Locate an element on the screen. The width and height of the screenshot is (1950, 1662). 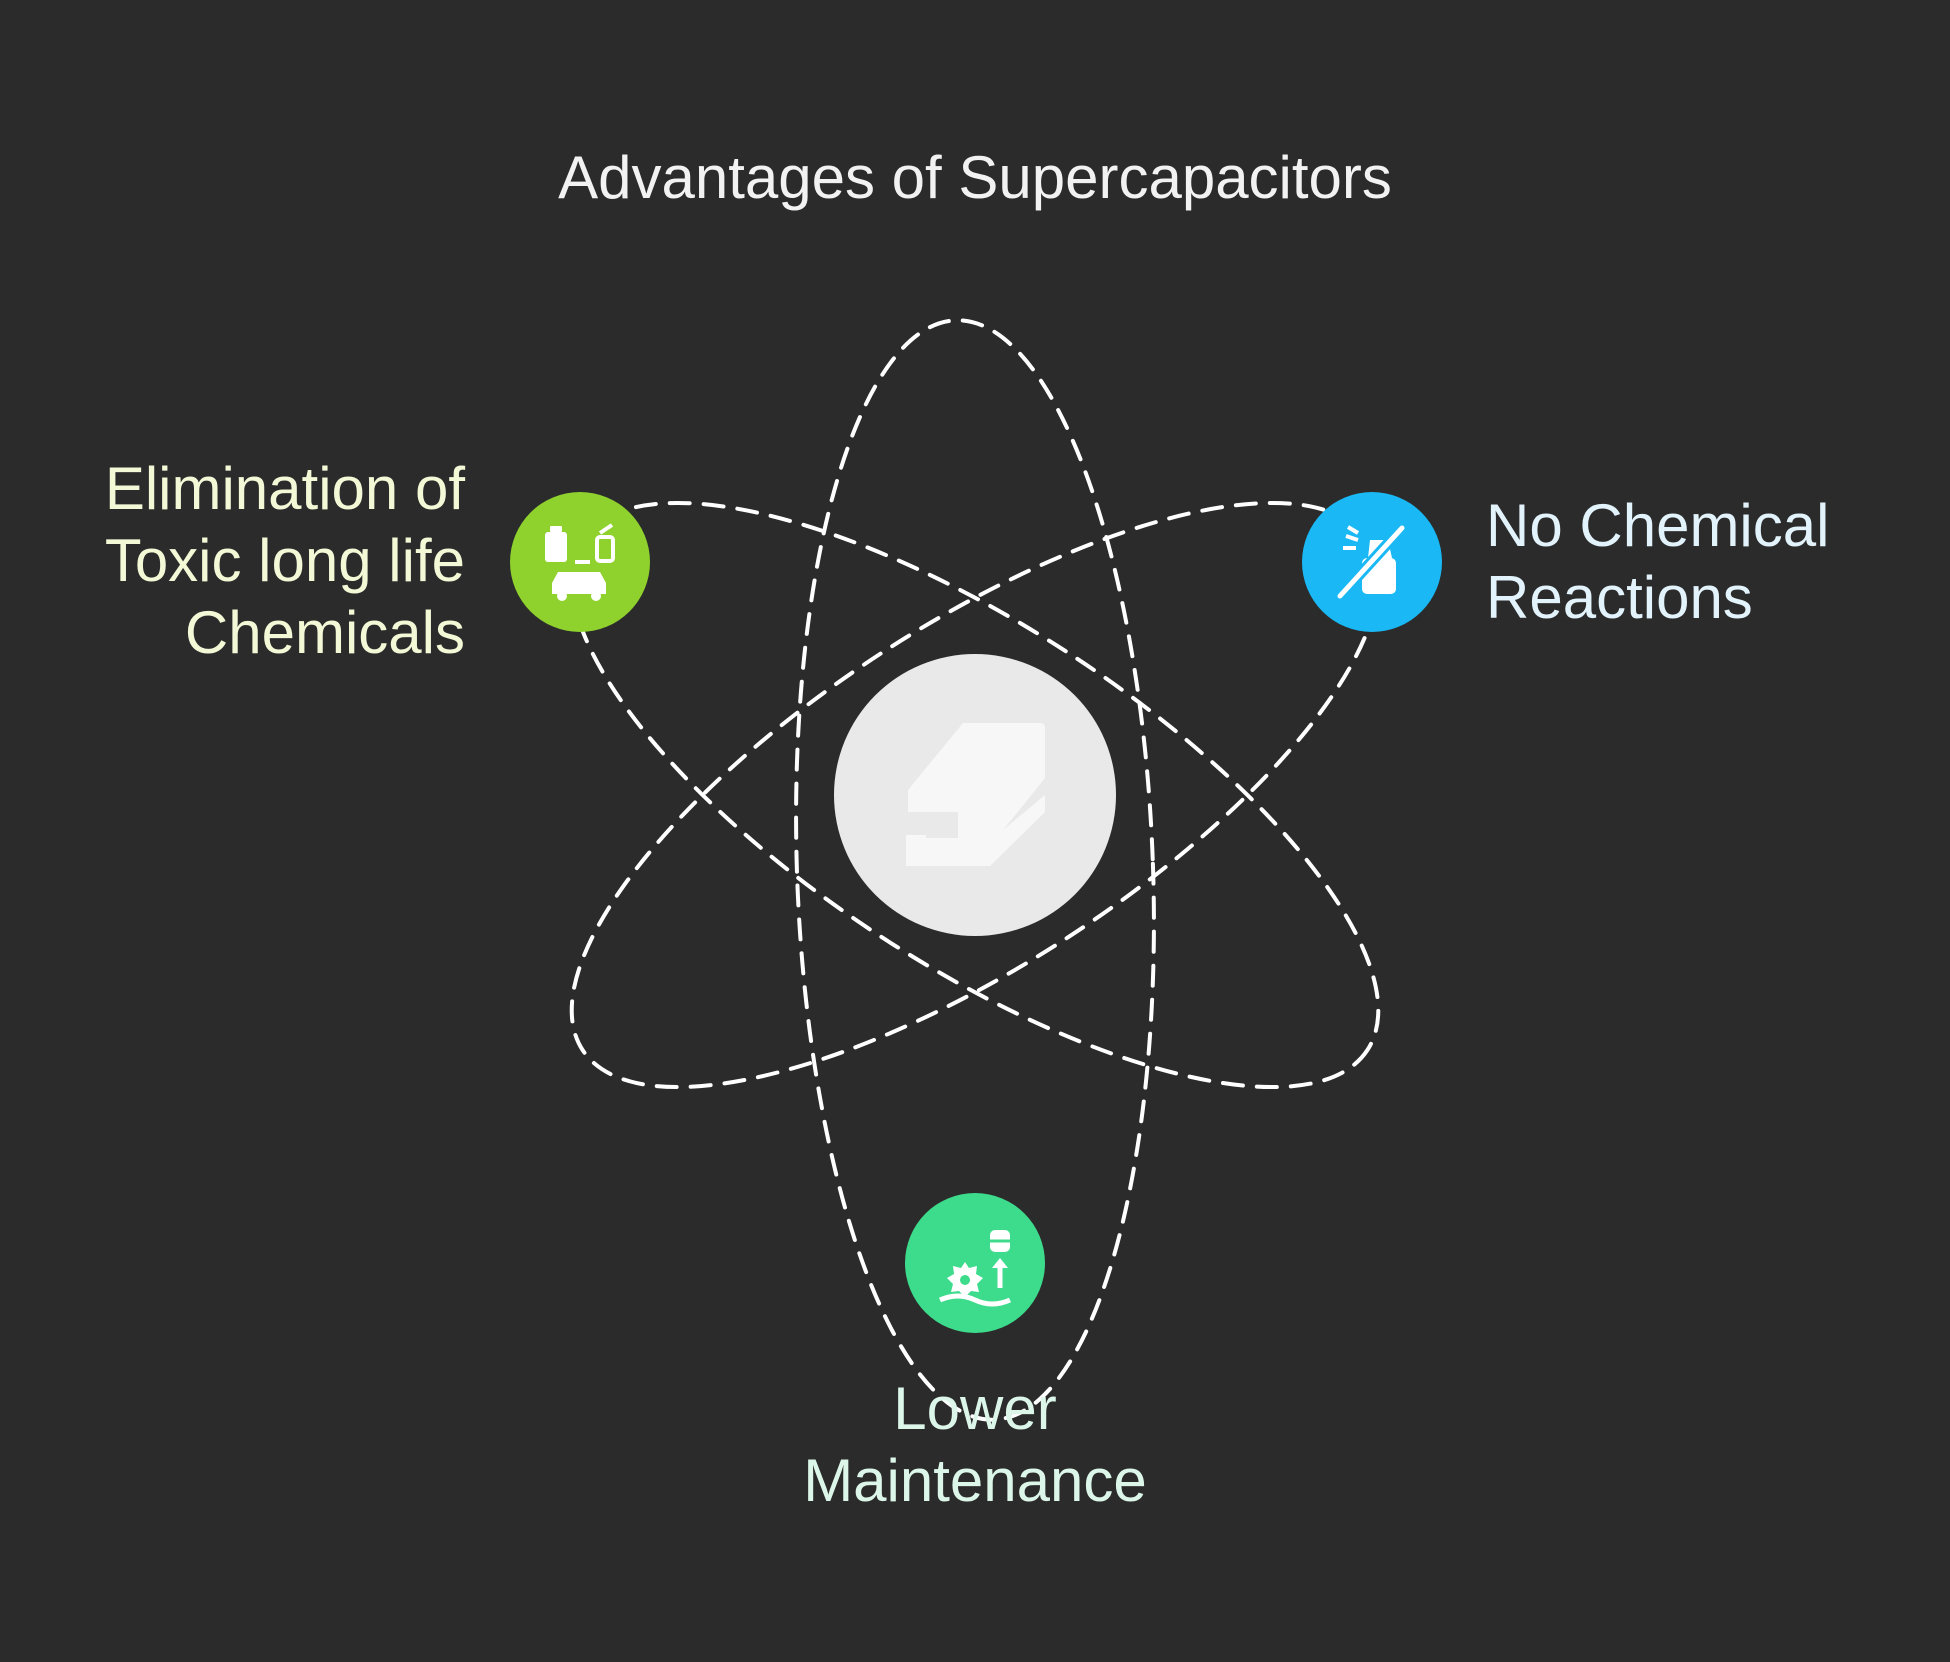
toxic-chemicals-label: Elimination of Toxic long life Chemicals is located at coordinates (285, 561).